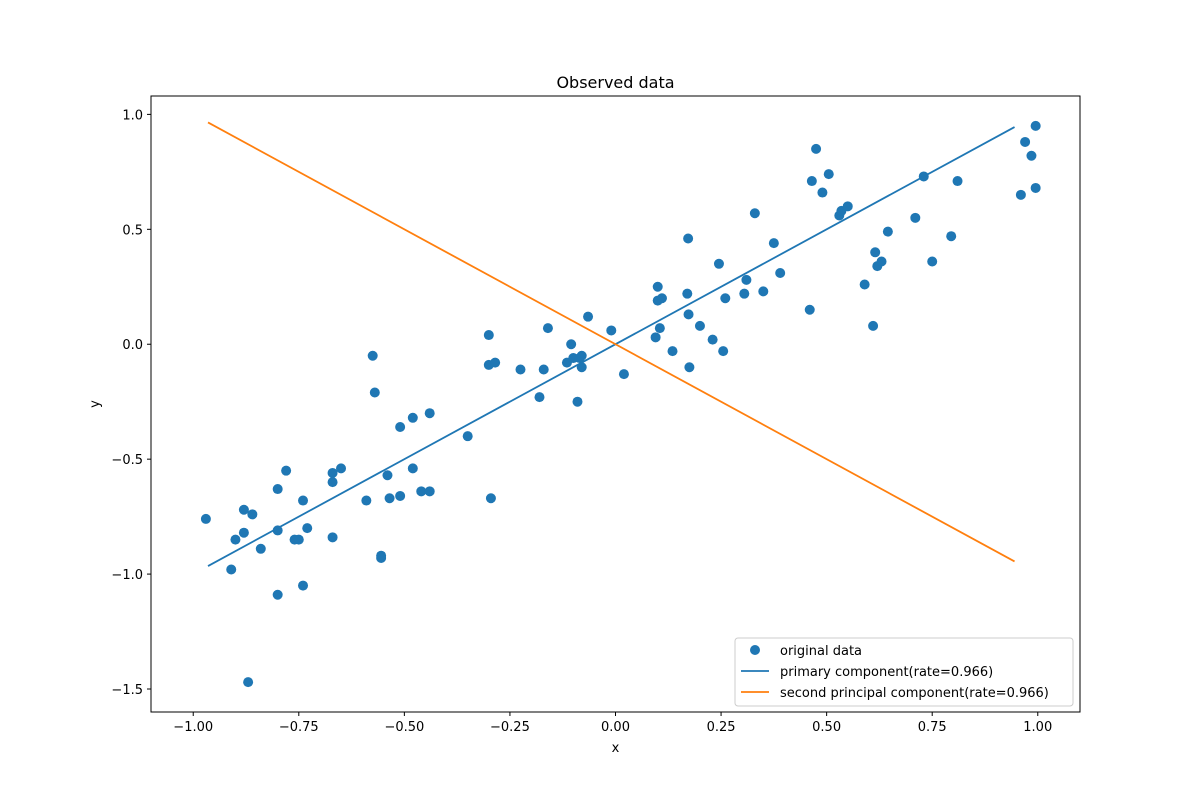 The height and width of the screenshot is (804, 1200). I want to click on x-tick-label: −1.00, so click(193, 727).